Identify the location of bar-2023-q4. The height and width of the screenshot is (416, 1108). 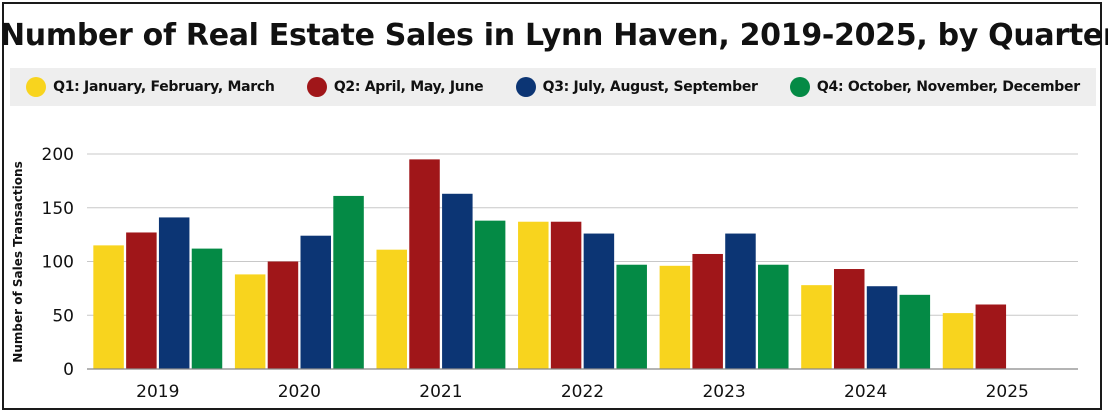
(773, 316).